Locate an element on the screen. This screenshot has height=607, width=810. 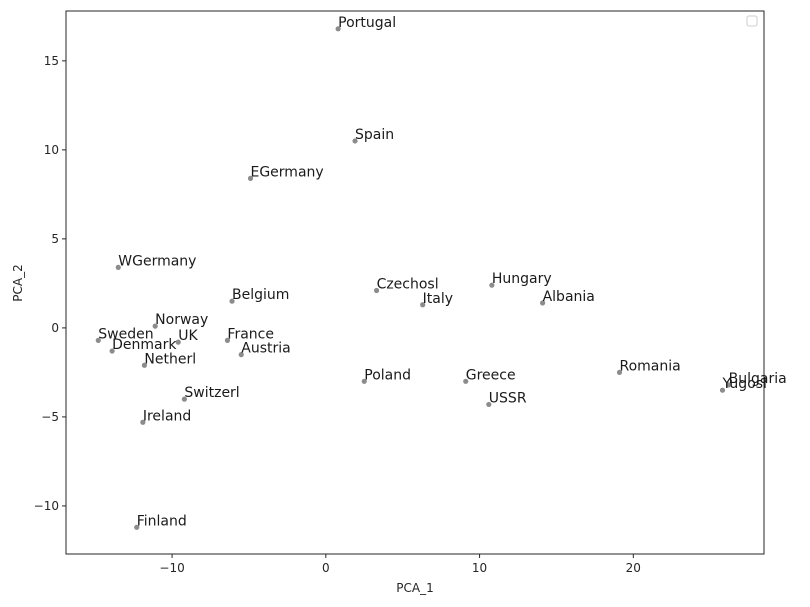
point-label: WGermany is located at coordinates (157, 261).